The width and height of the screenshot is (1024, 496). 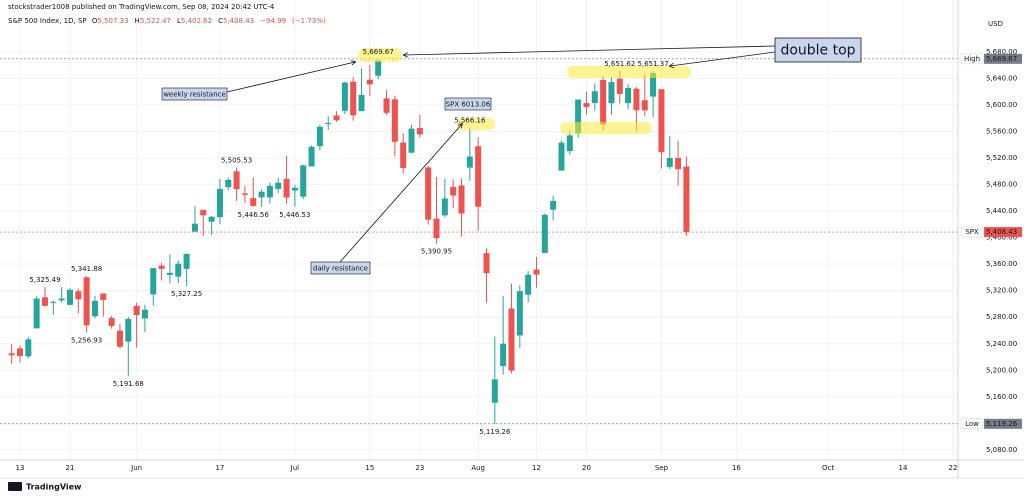 I want to click on price-tag-name: Low, so click(x=972, y=424).